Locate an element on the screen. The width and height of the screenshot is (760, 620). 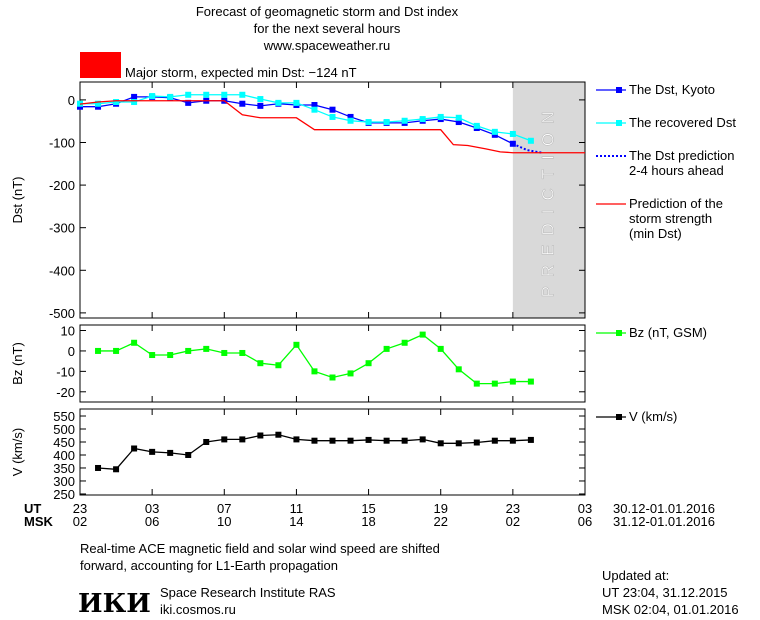
y-tick-label: -20 is located at coordinates (65, 392).